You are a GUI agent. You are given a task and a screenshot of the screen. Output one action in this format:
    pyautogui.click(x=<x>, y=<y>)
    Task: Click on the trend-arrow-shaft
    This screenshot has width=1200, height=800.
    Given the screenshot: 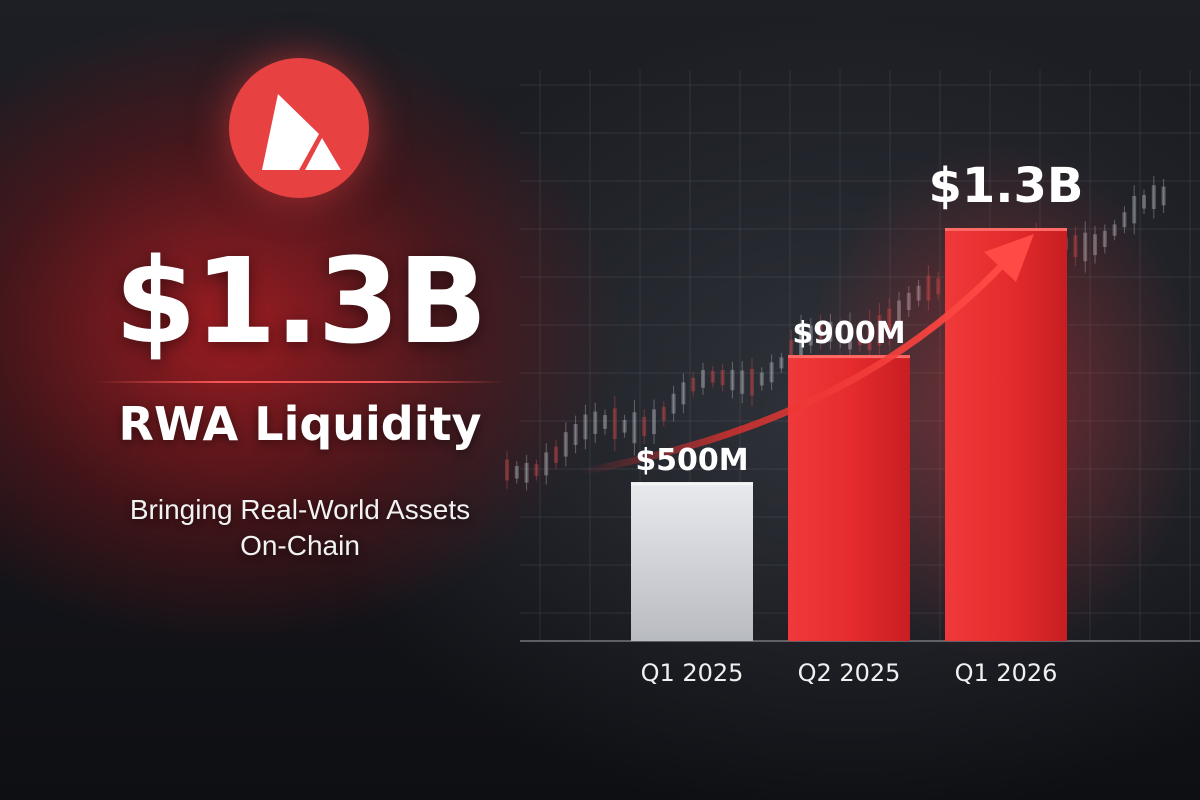 What is the action you would take?
    pyautogui.click(x=792, y=367)
    